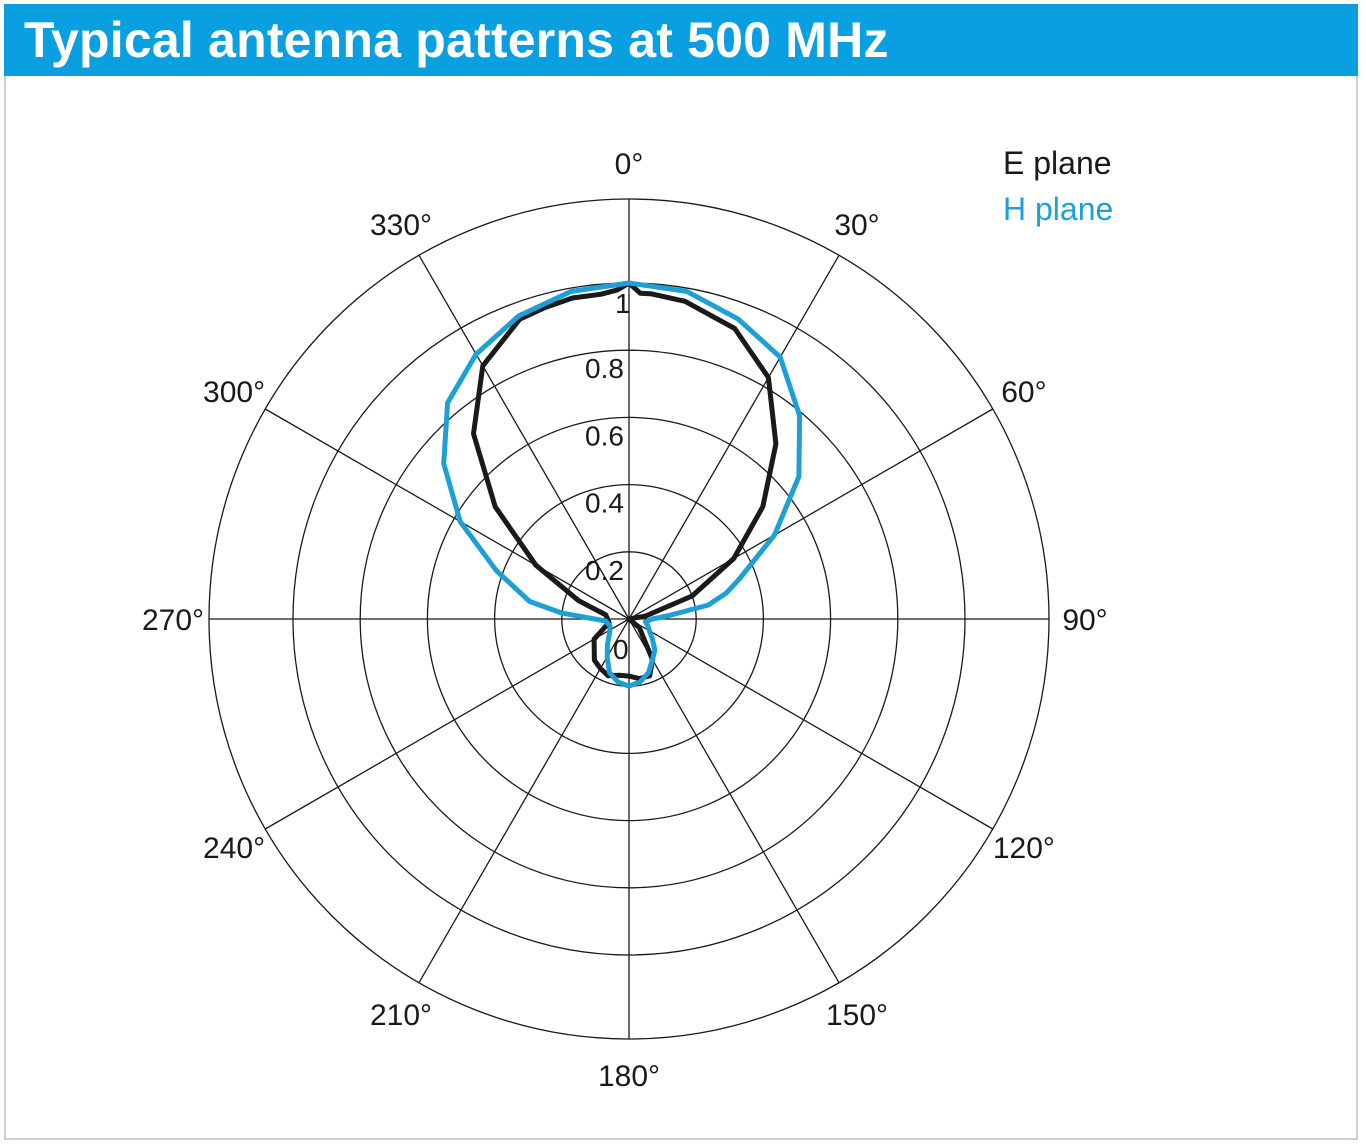 Image resolution: width=1366 pixels, height=1147 pixels. Describe the element at coordinates (1084, 620) in the screenshot. I see `angle-label: 90°` at that location.